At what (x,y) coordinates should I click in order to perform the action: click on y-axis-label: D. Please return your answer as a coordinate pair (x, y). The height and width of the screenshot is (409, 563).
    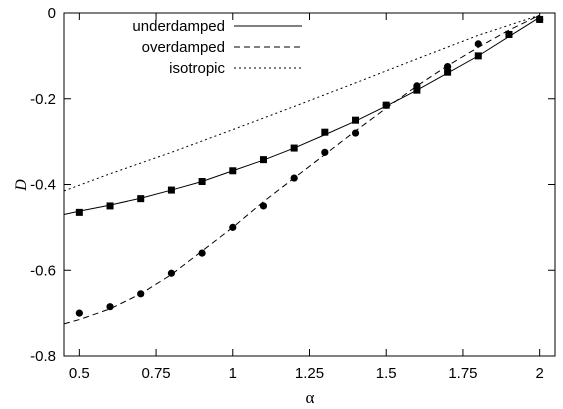
    Looking at the image, I should click on (21, 185).